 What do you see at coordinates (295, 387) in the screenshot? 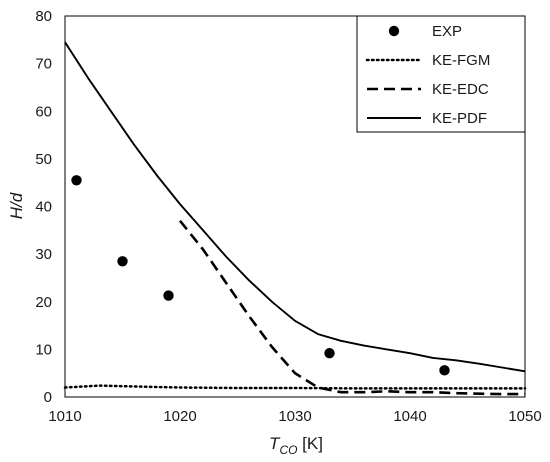
I see `series-line-ke-fgm` at bounding box center [295, 387].